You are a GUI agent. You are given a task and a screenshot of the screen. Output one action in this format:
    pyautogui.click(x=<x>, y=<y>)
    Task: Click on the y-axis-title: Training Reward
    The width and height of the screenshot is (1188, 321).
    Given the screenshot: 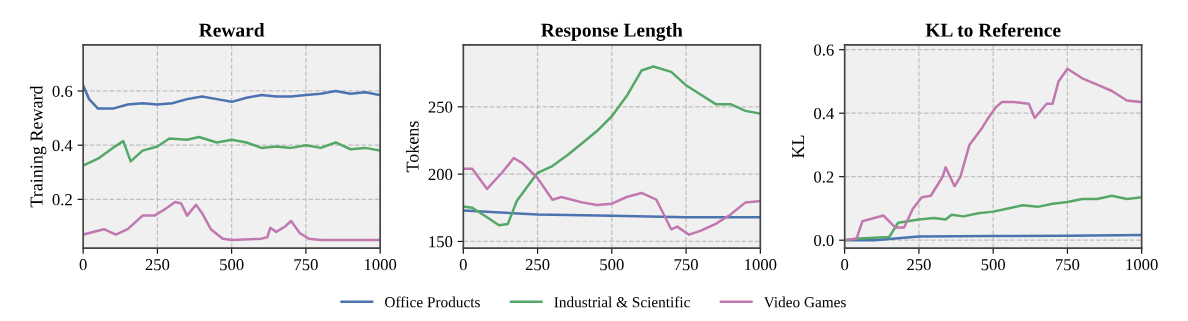 What is the action you would take?
    pyautogui.click(x=38, y=146)
    